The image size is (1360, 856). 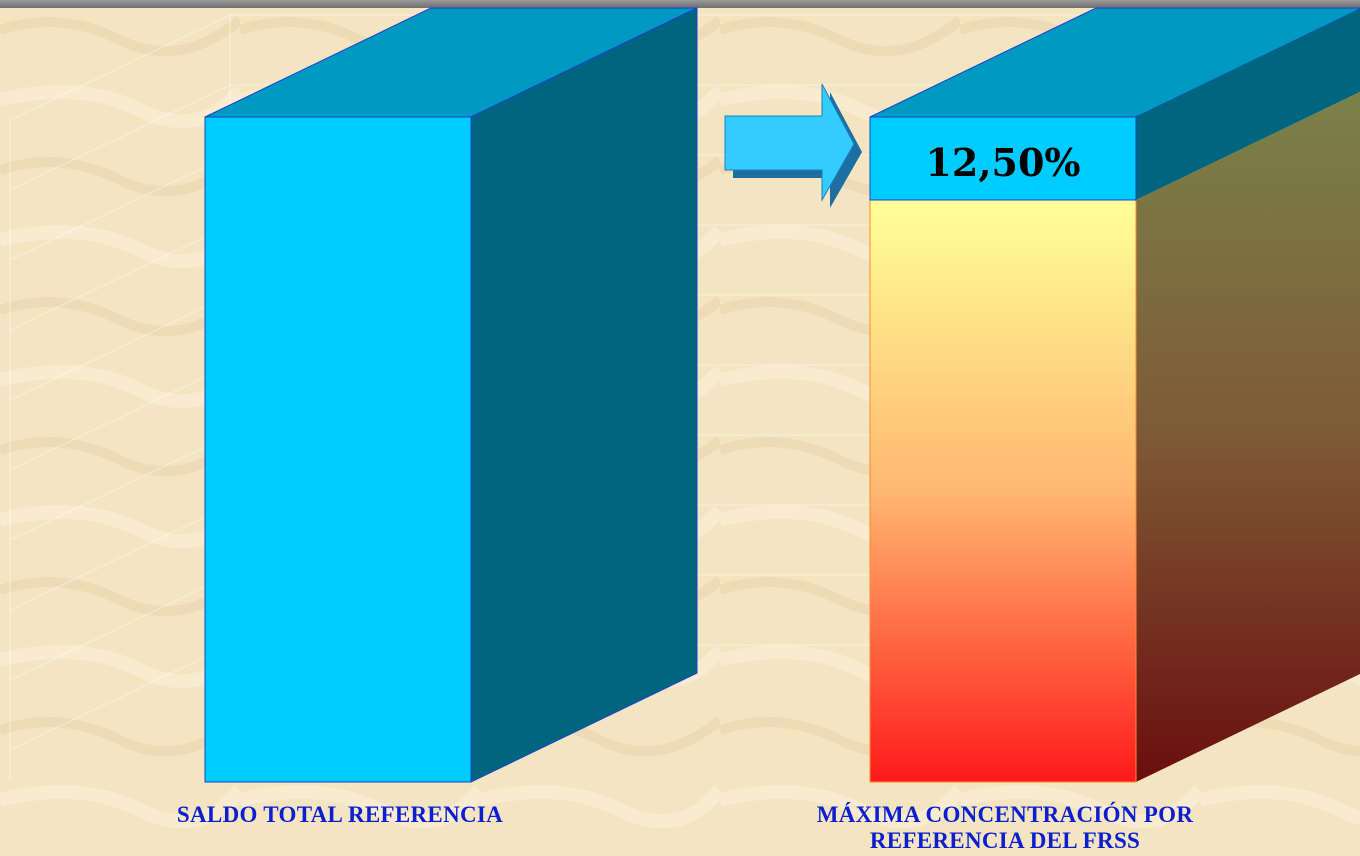 I want to click on bar-maxima-remaining, so click(x=1003, y=491).